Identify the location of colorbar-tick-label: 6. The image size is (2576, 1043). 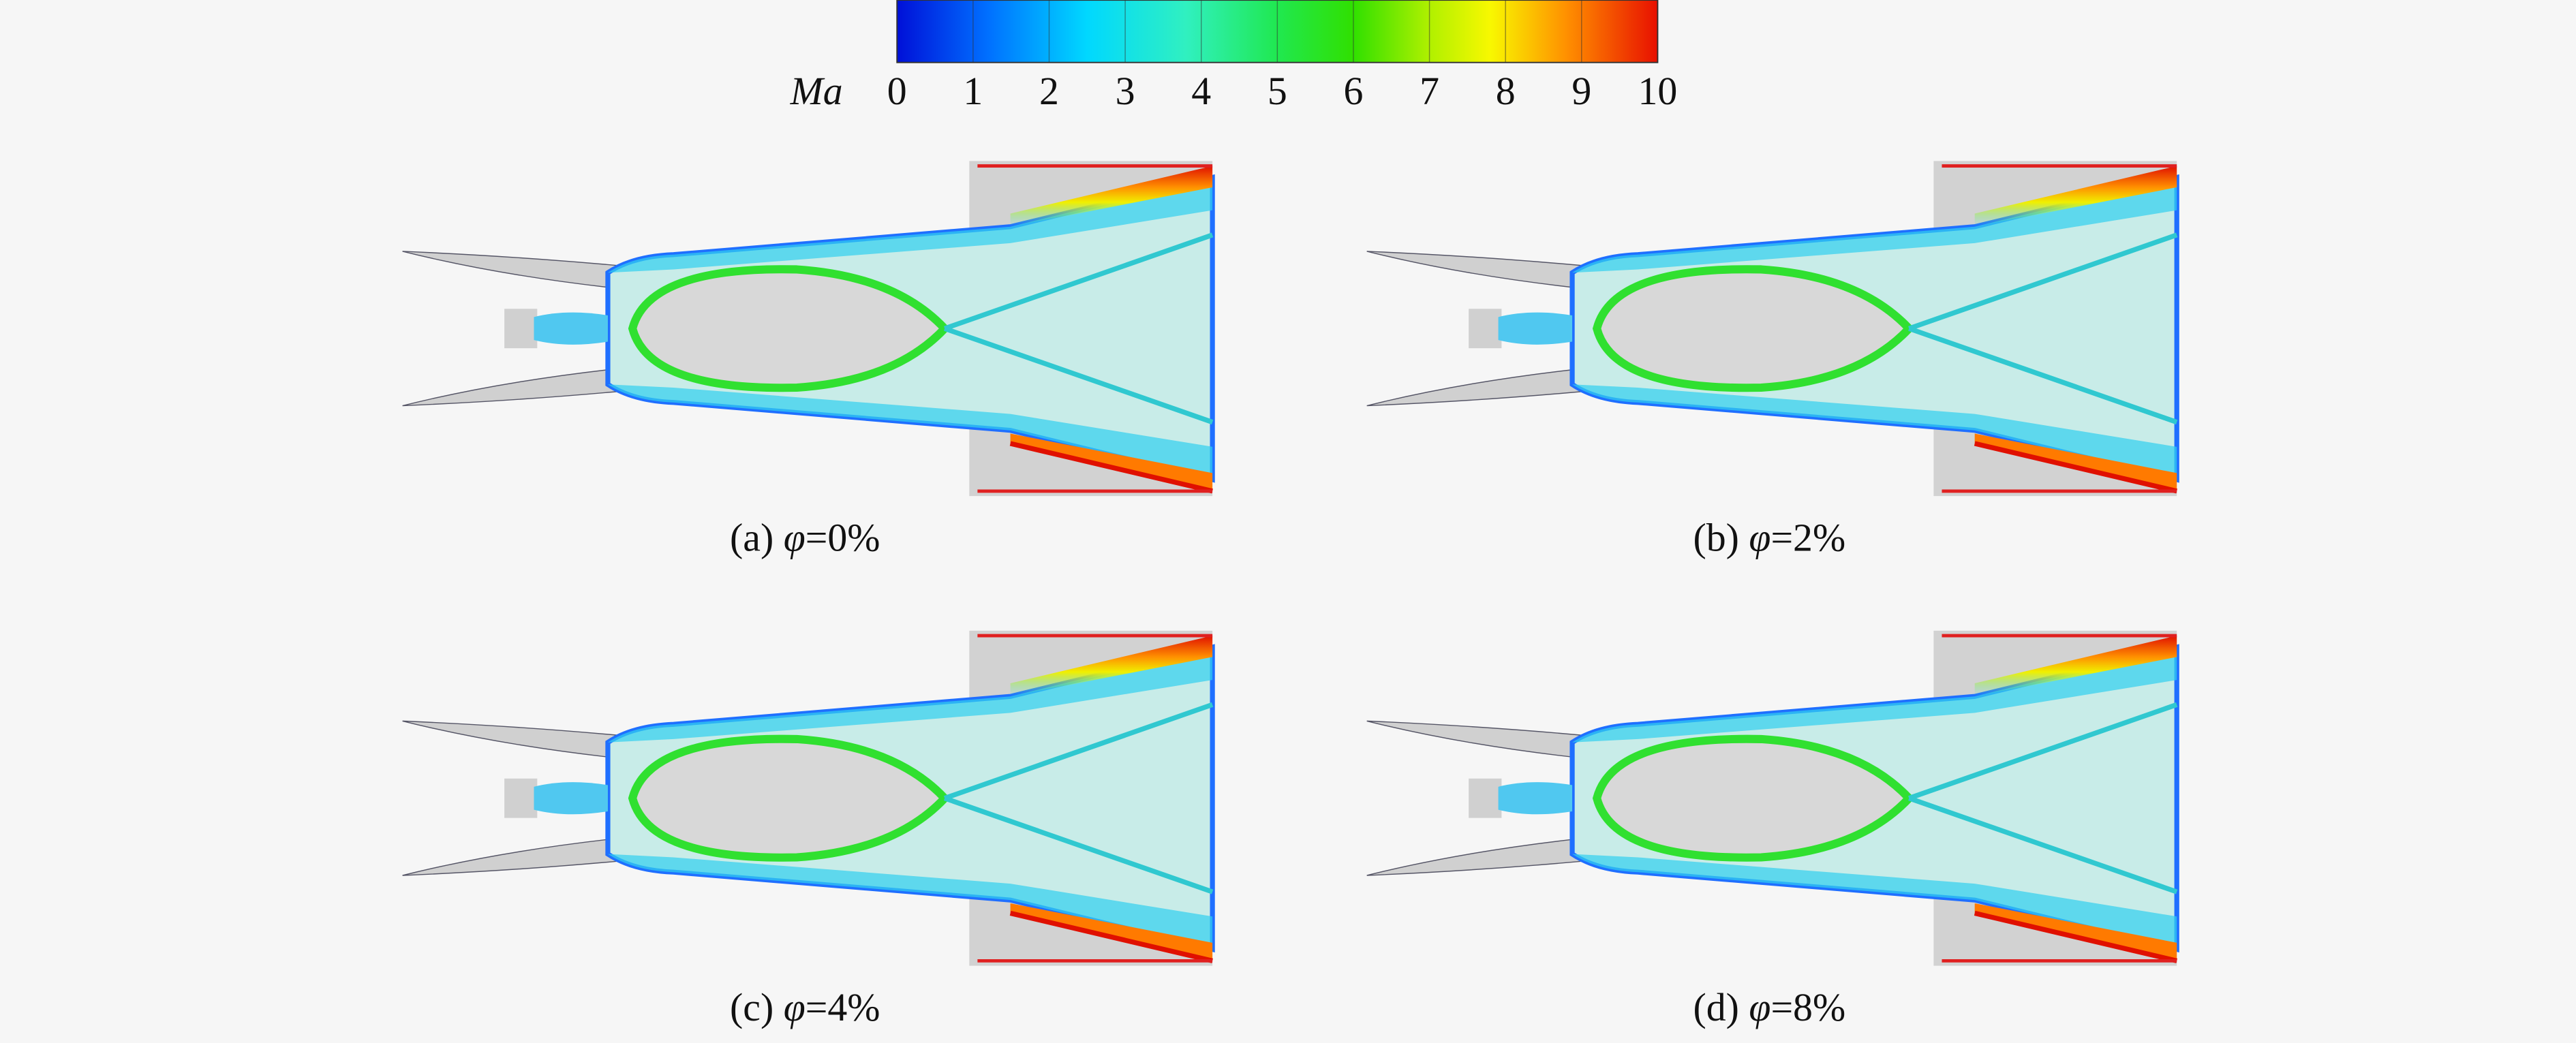
(1353, 91).